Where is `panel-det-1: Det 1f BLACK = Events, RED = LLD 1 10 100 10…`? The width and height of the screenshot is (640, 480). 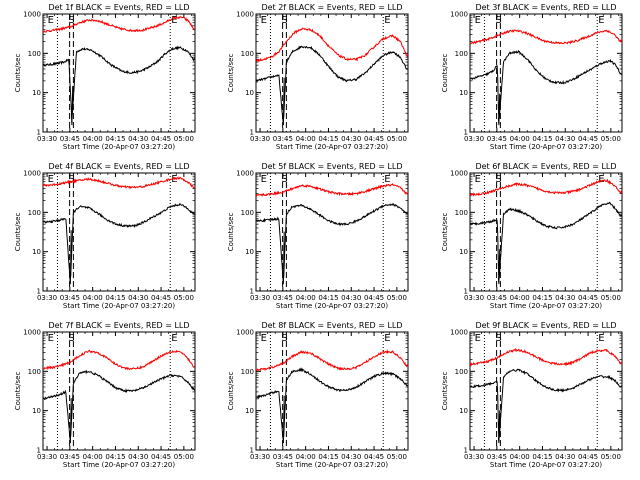
panel-det-1: Det 1f BLACK = Events, RED = LLD 1 10 100 10… is located at coordinates (105, 77).